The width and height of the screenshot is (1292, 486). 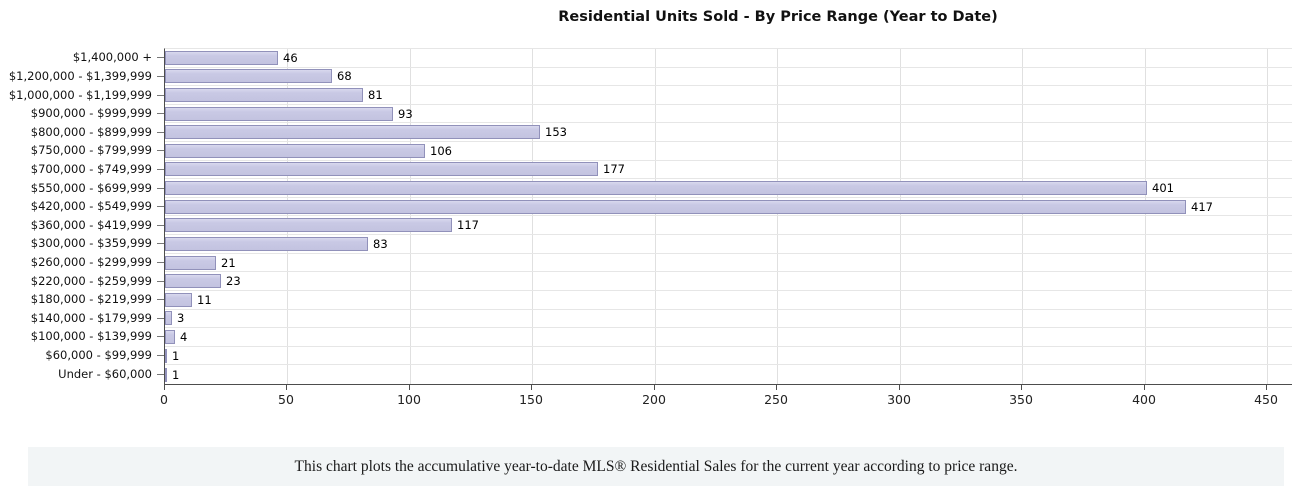 What do you see at coordinates (204, 299) in the screenshot?
I see `bar-value-label: 11` at bounding box center [204, 299].